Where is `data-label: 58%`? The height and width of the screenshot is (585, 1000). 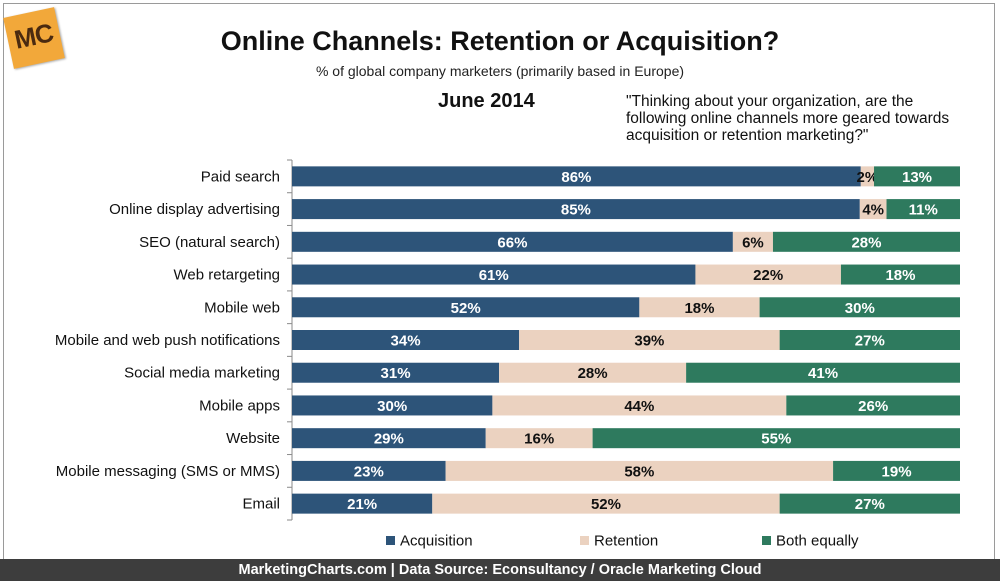
data-label: 58% is located at coordinates (639, 471).